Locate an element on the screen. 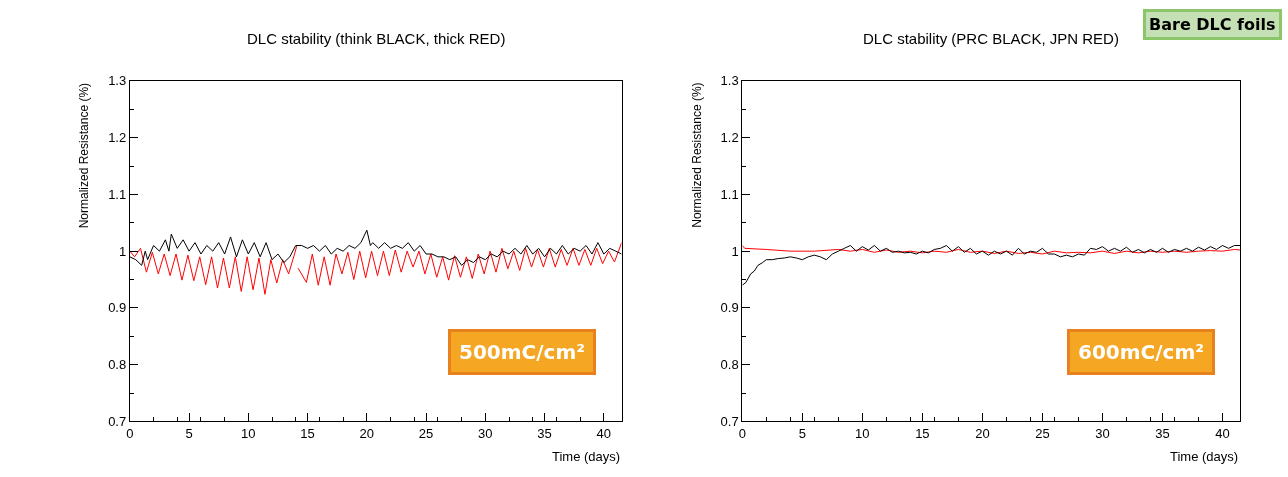 This screenshot has width=1288, height=477. annotation: 600mC/cm² is located at coordinates (1141, 352).